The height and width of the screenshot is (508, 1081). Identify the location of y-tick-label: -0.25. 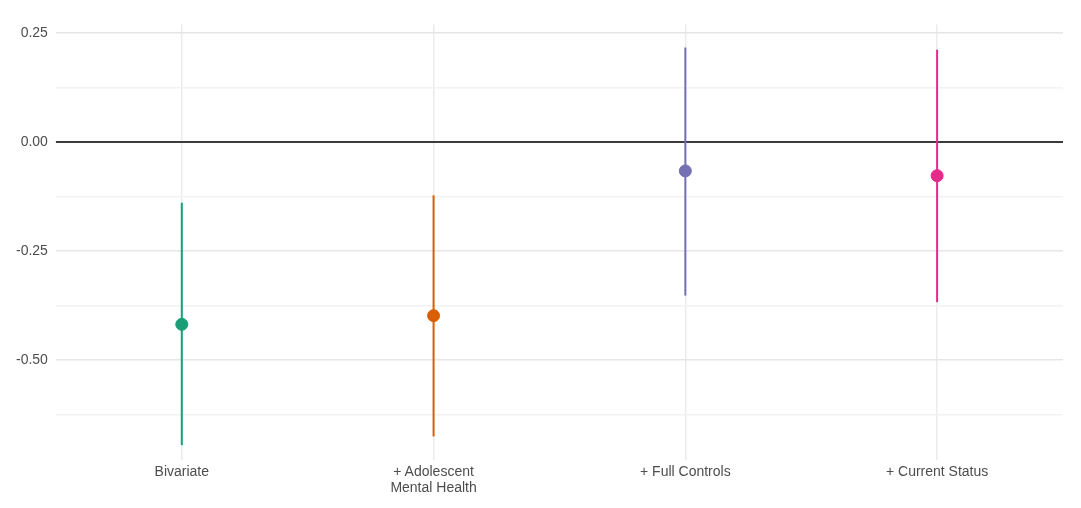
(32, 249).